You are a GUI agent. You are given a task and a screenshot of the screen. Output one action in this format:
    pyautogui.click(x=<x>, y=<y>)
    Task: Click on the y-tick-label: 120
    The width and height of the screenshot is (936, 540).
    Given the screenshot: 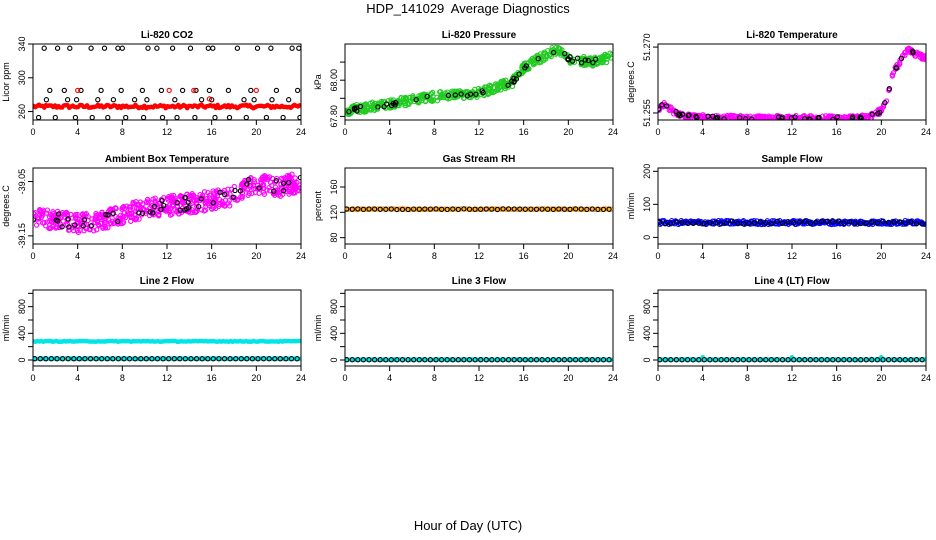 What is the action you would take?
    pyautogui.click(x=334, y=212)
    